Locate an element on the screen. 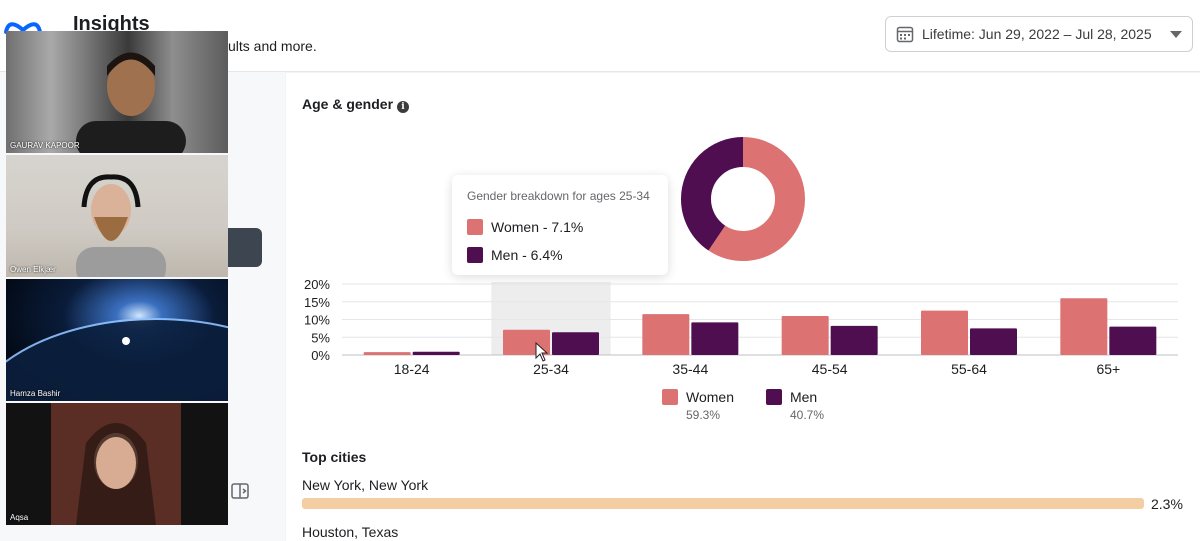  page-subtitle: ults and more. is located at coordinates (272, 46).